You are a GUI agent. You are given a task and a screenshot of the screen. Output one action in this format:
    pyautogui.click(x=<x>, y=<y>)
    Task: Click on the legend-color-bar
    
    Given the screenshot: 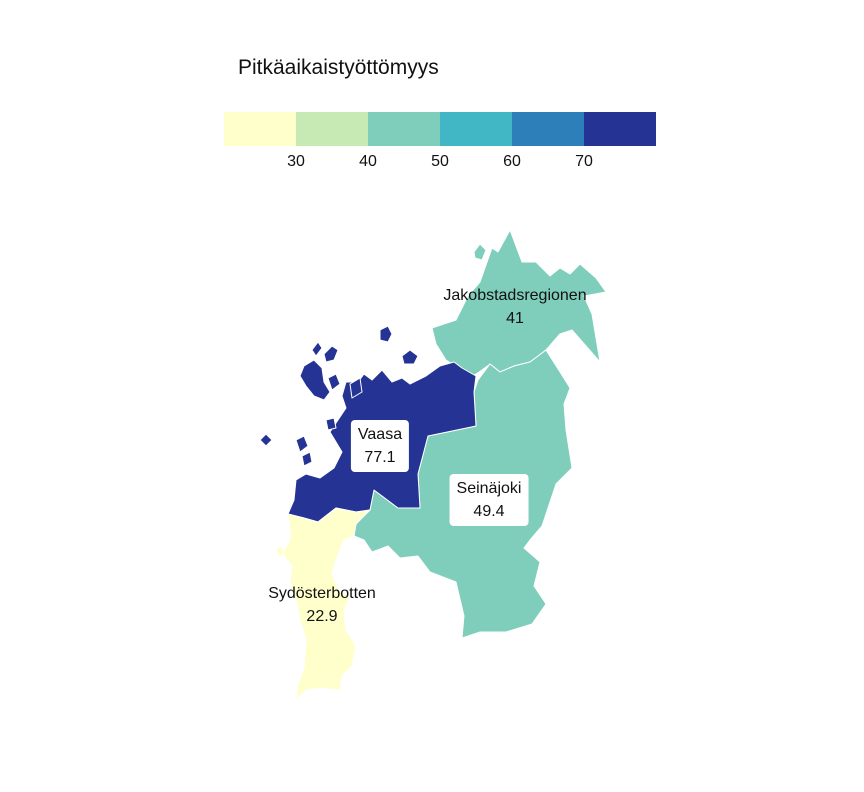 What is the action you would take?
    pyautogui.click(x=440, y=129)
    